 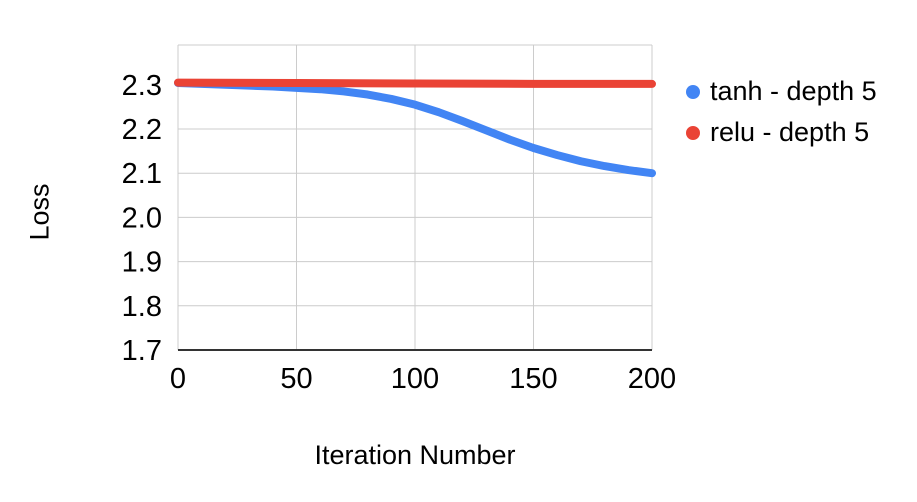 I want to click on y-tick-label: 2.0, so click(x=142, y=218).